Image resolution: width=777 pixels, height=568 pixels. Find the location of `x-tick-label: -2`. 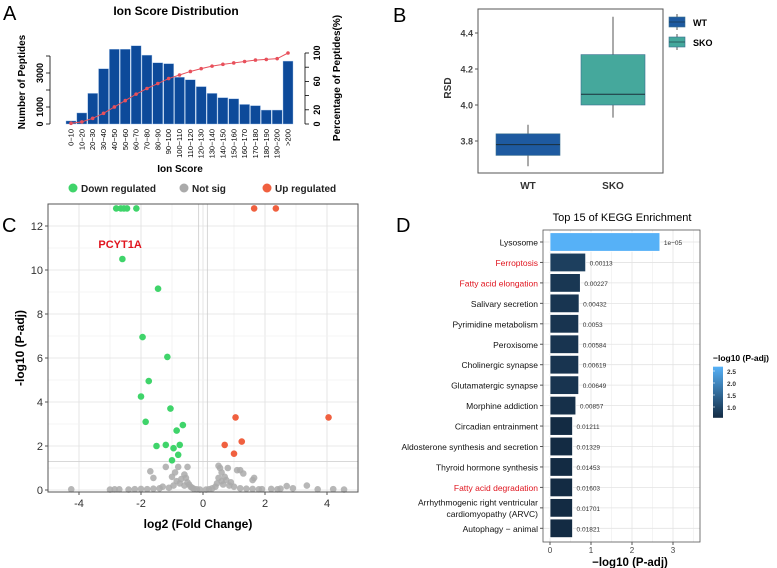

x-tick-label: -2 is located at coordinates (141, 504).